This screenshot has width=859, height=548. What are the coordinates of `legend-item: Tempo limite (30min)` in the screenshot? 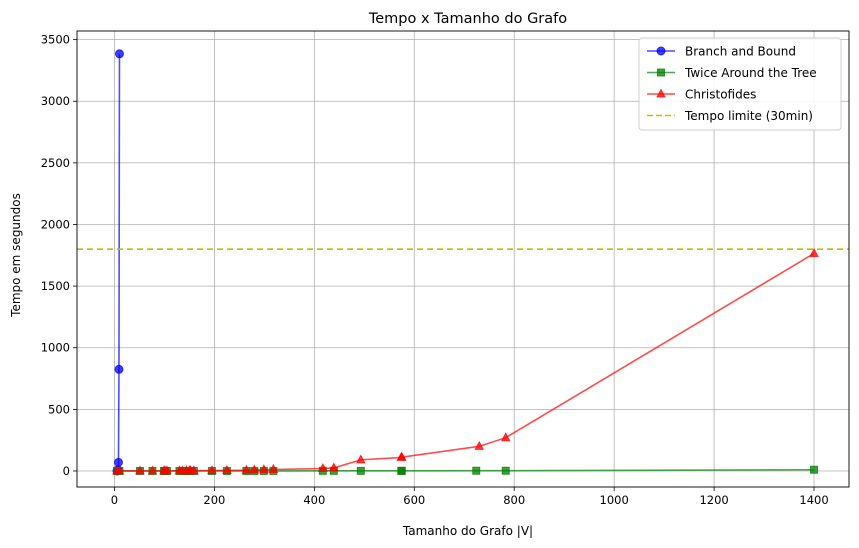 It's located at (730, 116).